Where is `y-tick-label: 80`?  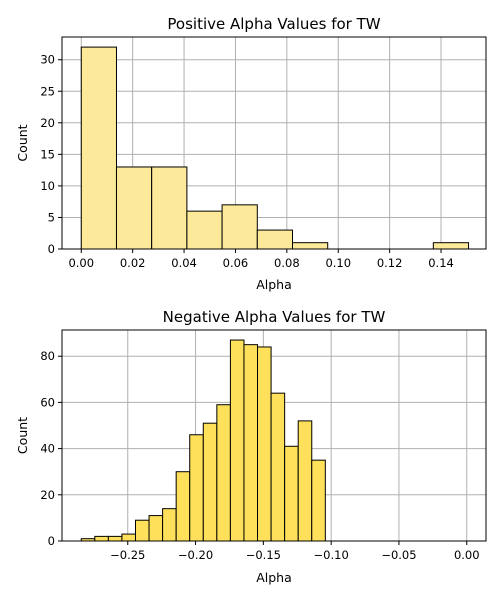 y-tick-label: 80 is located at coordinates (47, 356).